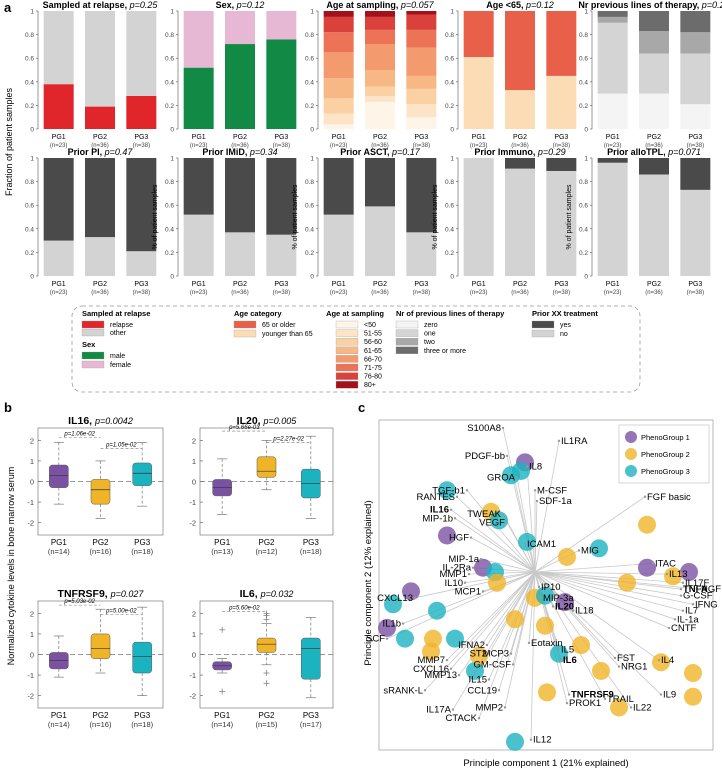  I want to click on box-pg1, so click(59, 476).